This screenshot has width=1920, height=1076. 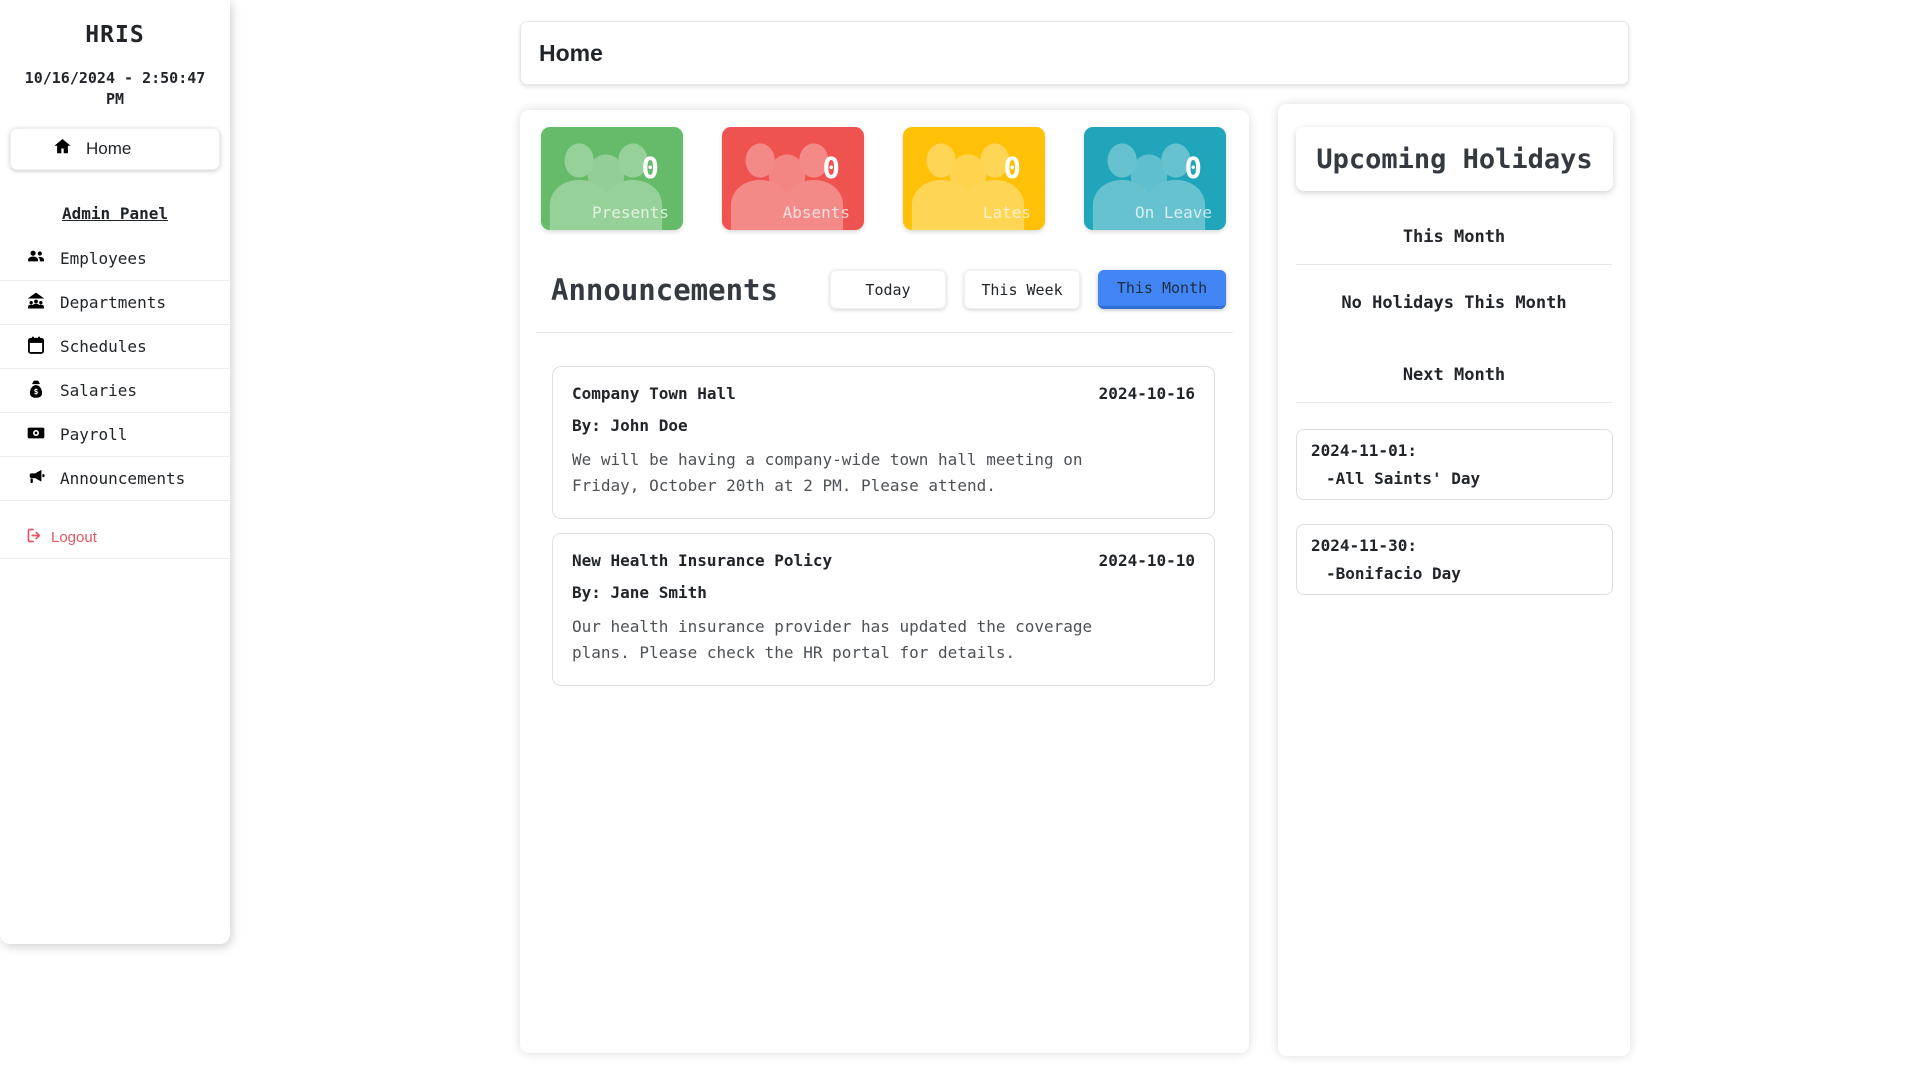 I want to click on announcement-filters: Today This Week This Month, so click(x=1028, y=289).